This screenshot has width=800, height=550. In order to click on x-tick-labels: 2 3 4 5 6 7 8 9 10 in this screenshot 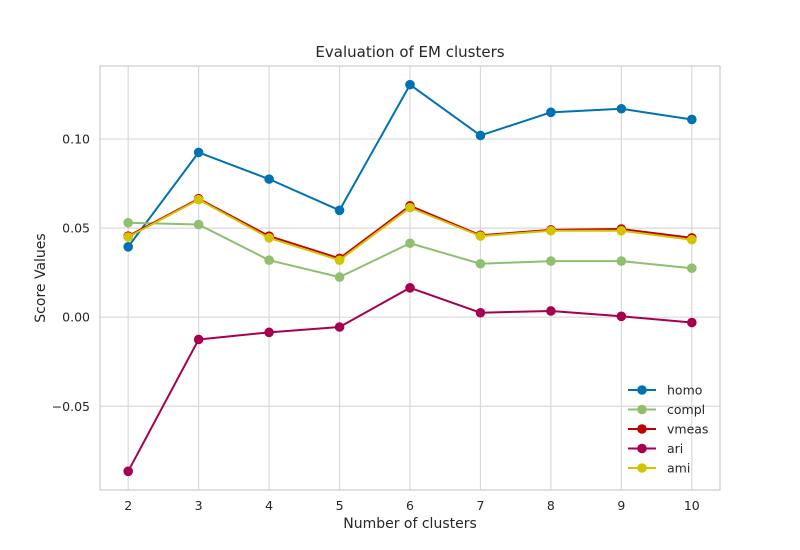, I will do `click(412, 505)`.